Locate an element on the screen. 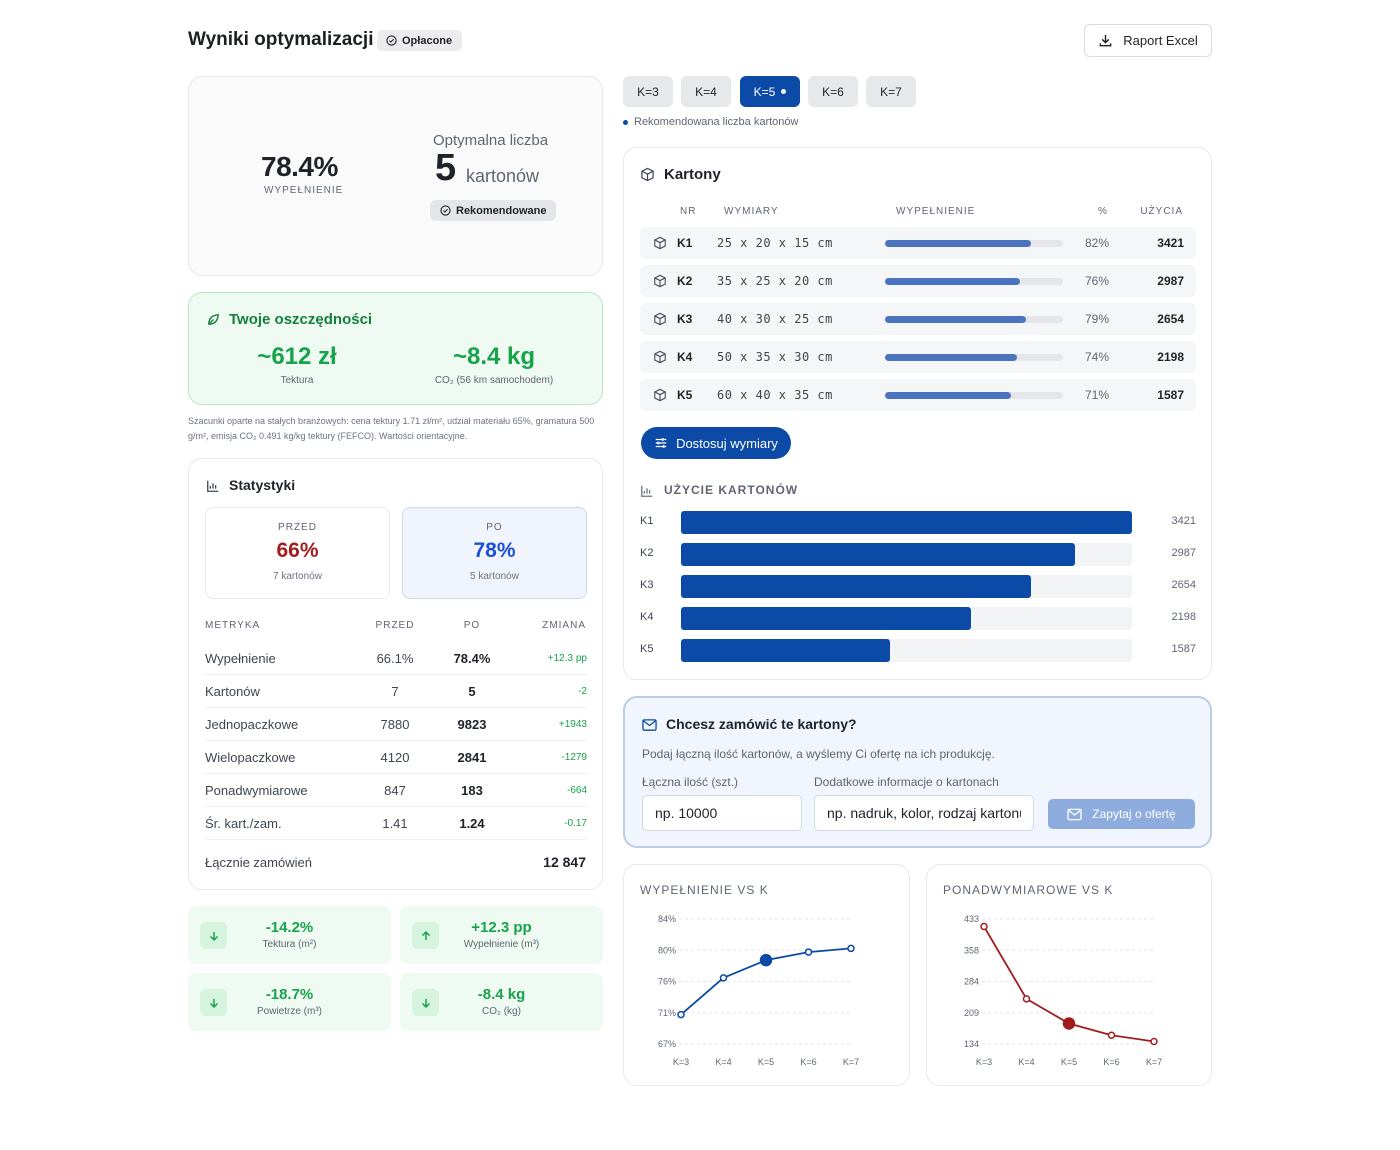  col-before: PRZED is located at coordinates (395, 625).